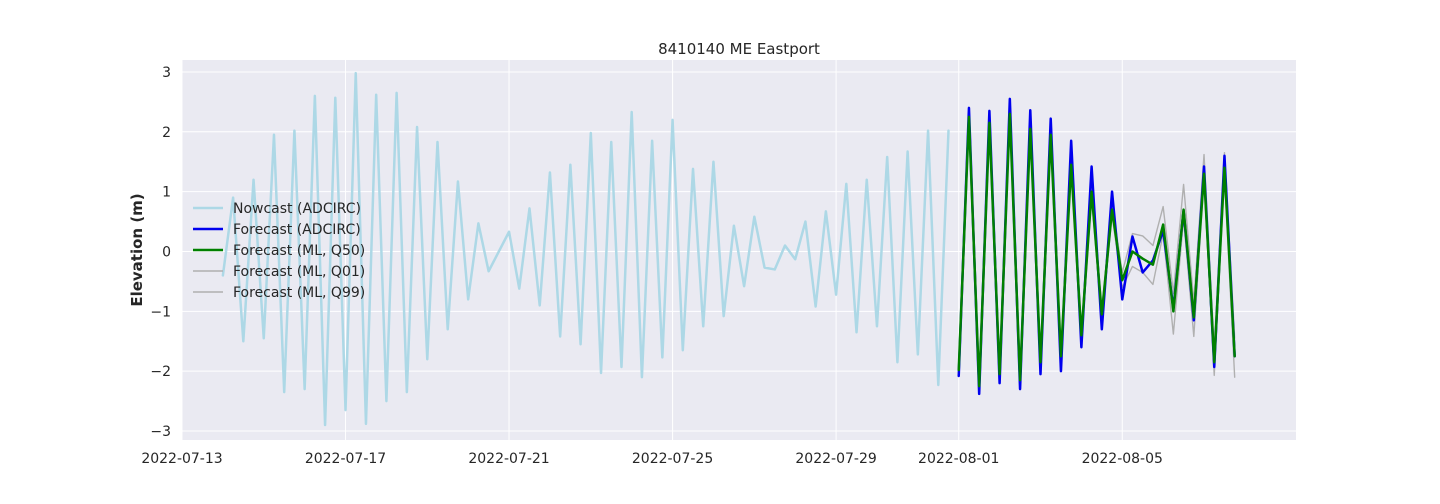 Image resolution: width=1440 pixels, height=504 pixels. What do you see at coordinates (345, 459) in the screenshot?
I see `x-tick-label: 2022-07-17` at bounding box center [345, 459].